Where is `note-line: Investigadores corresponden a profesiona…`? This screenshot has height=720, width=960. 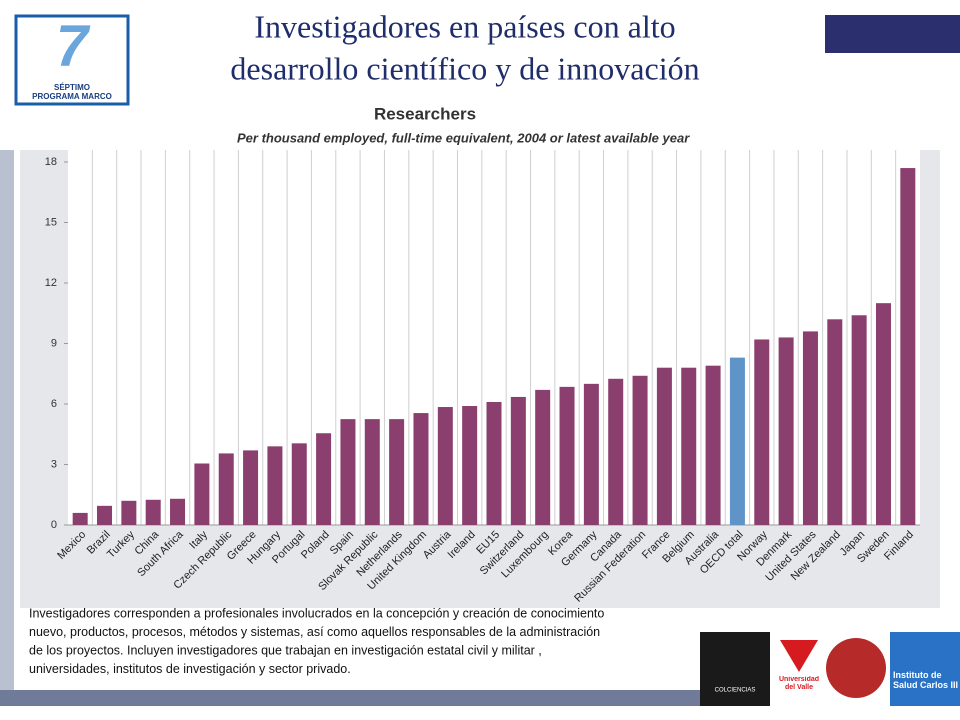
note-line: Investigadores corresponden a profesiona… is located at coordinates (316, 613).